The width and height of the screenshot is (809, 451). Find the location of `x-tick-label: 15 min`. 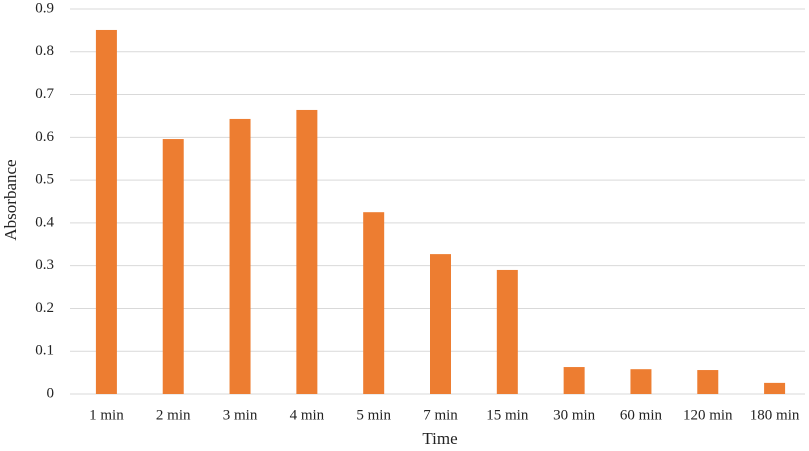

x-tick-label: 15 min is located at coordinates (507, 415).